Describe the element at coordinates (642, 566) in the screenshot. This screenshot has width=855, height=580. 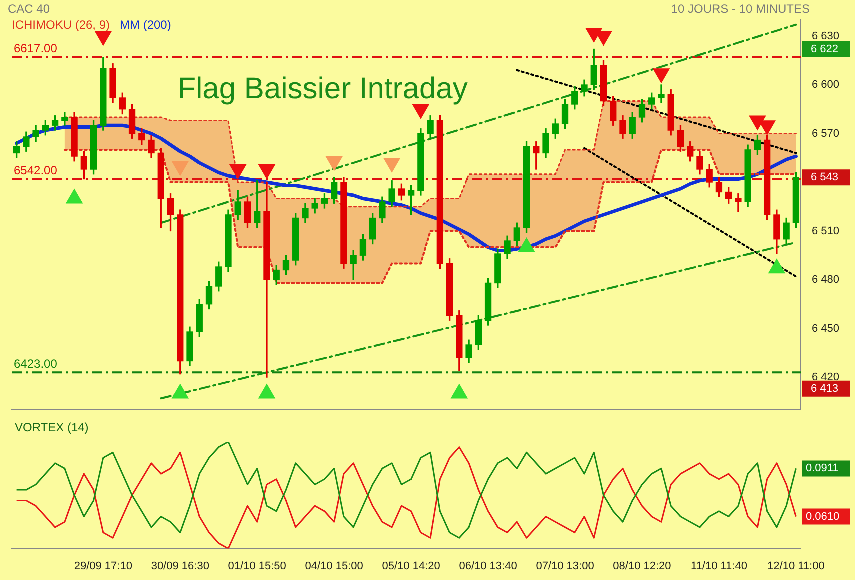
I see `x-tick-label: 08/10 12:20` at that location.